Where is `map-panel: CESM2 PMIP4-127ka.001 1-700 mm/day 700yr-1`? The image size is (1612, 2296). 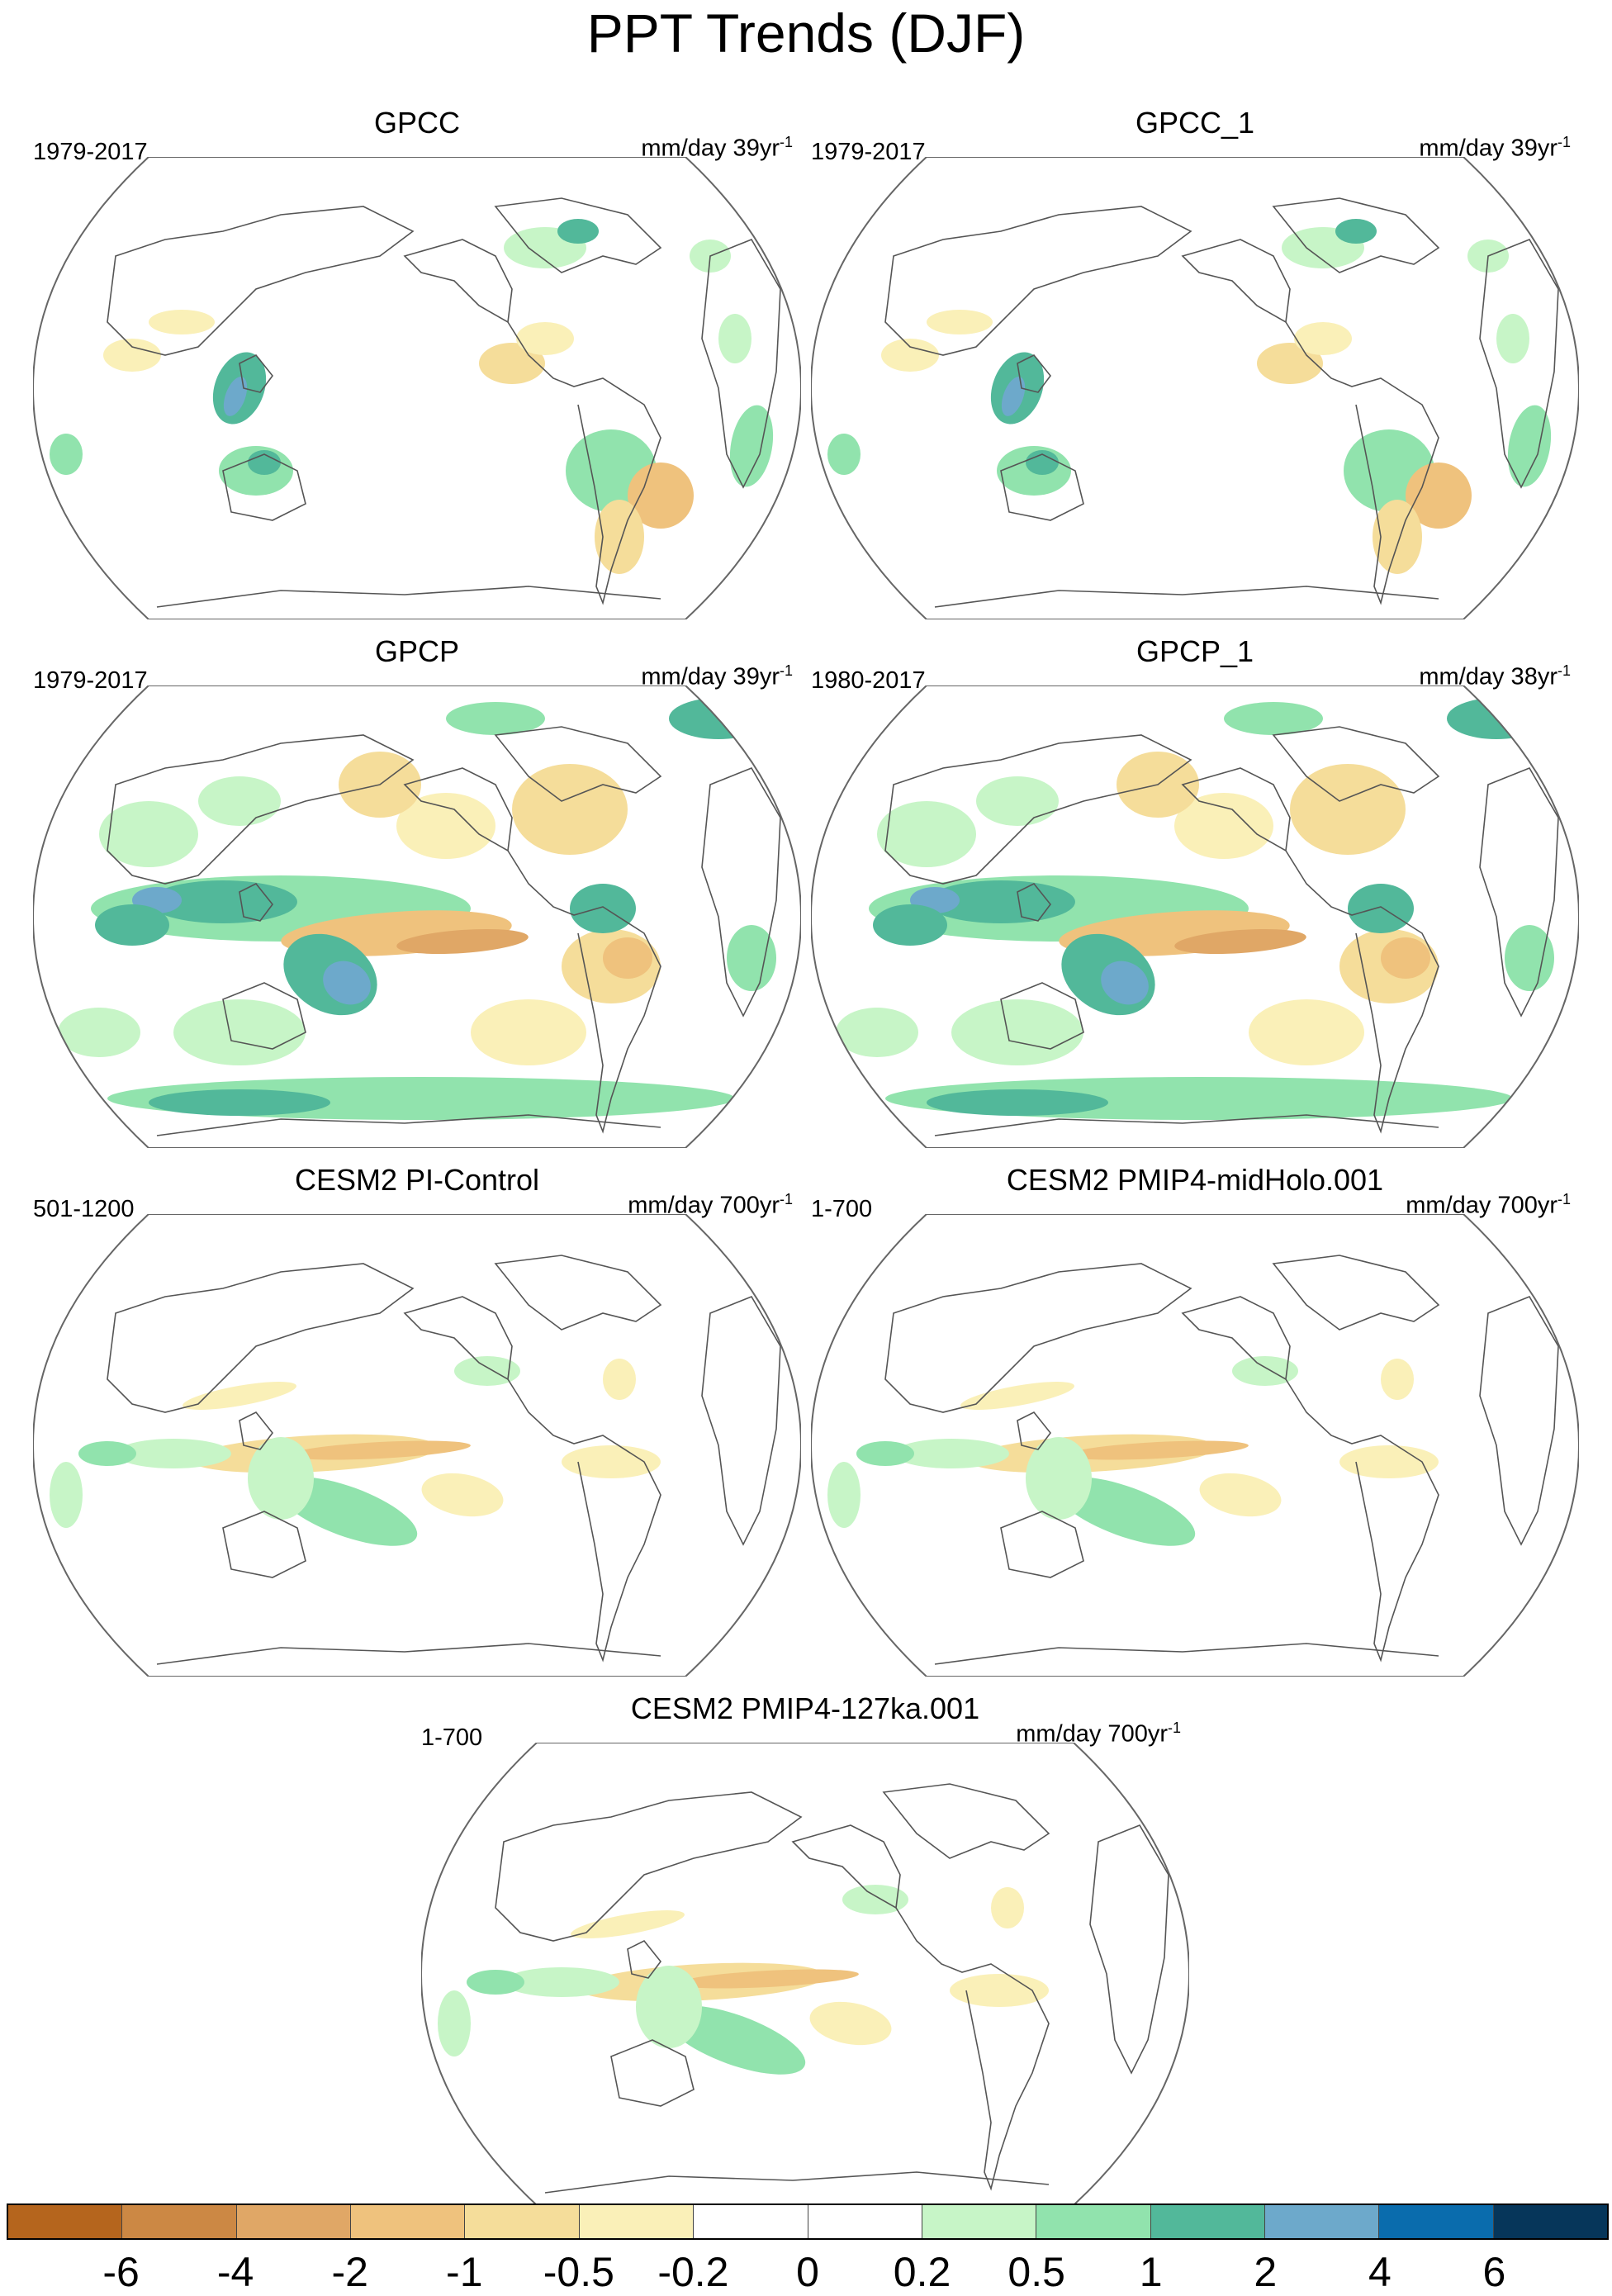 map-panel: CESM2 PMIP4-127ka.001 1-700 mm/day 700yr-1 is located at coordinates (805, 1948).